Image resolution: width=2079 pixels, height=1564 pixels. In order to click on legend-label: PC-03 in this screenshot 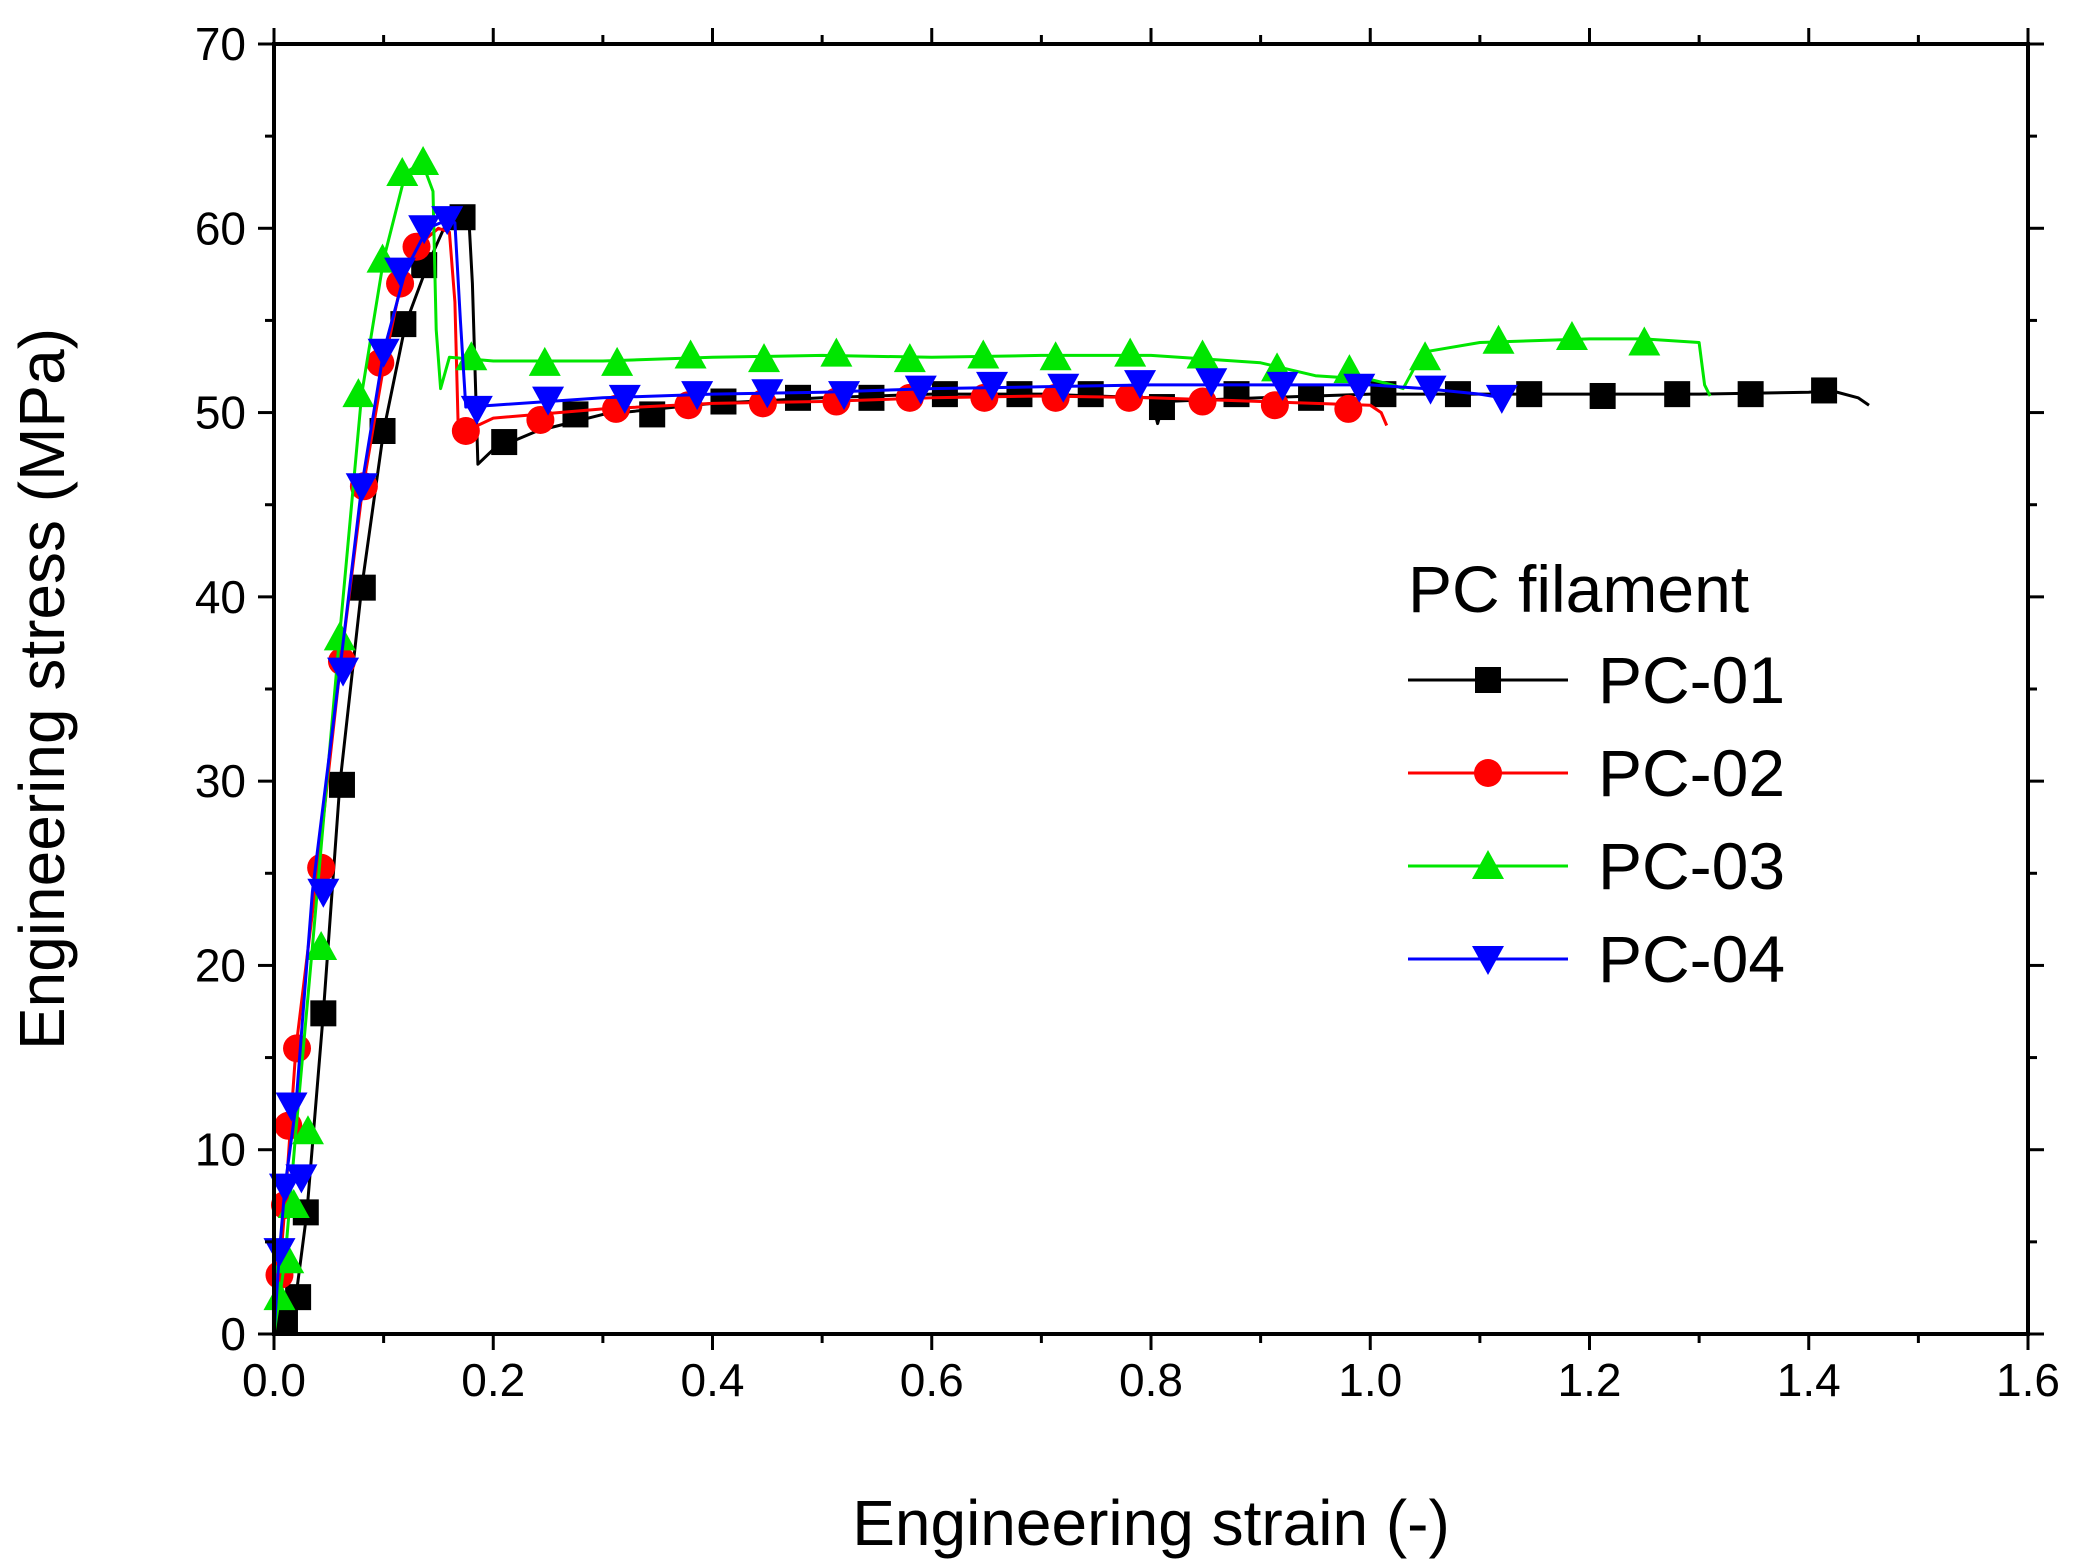, I will do `click(1691, 866)`.